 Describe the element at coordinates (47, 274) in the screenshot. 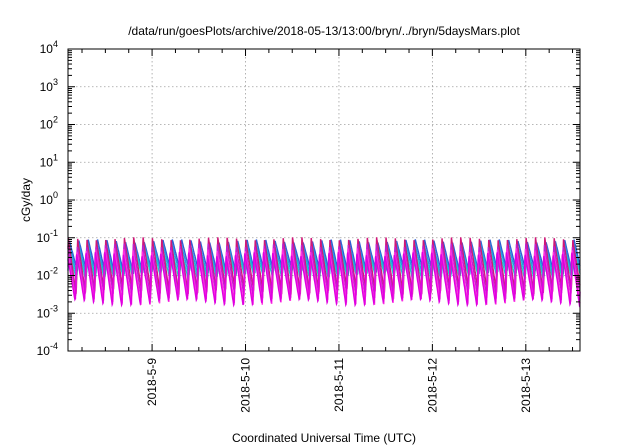

I see `y-tick-label: 10⁻²` at that location.